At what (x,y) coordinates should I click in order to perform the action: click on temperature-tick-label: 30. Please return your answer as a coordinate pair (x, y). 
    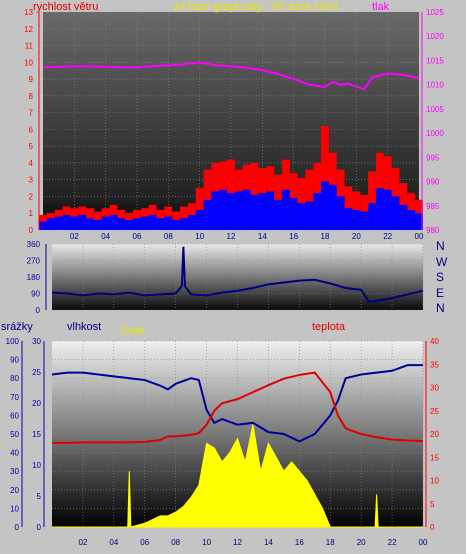
    Looking at the image, I should click on (434, 388).